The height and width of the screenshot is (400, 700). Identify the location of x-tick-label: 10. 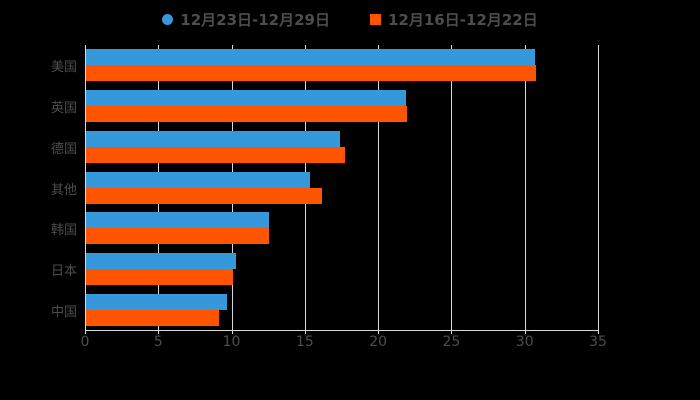
(231, 342).